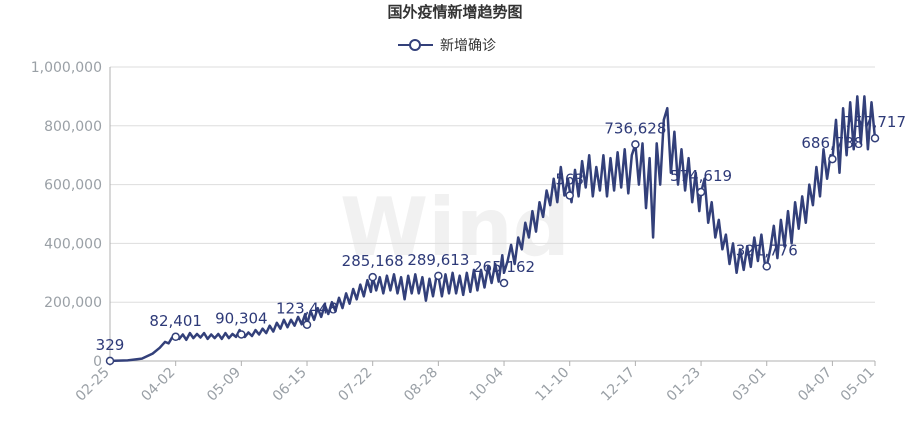 Image resolution: width=911 pixels, height=440 pixels. What do you see at coordinates (93, 385) in the screenshot?
I see `x-tick-label: 02-25` at bounding box center [93, 385].